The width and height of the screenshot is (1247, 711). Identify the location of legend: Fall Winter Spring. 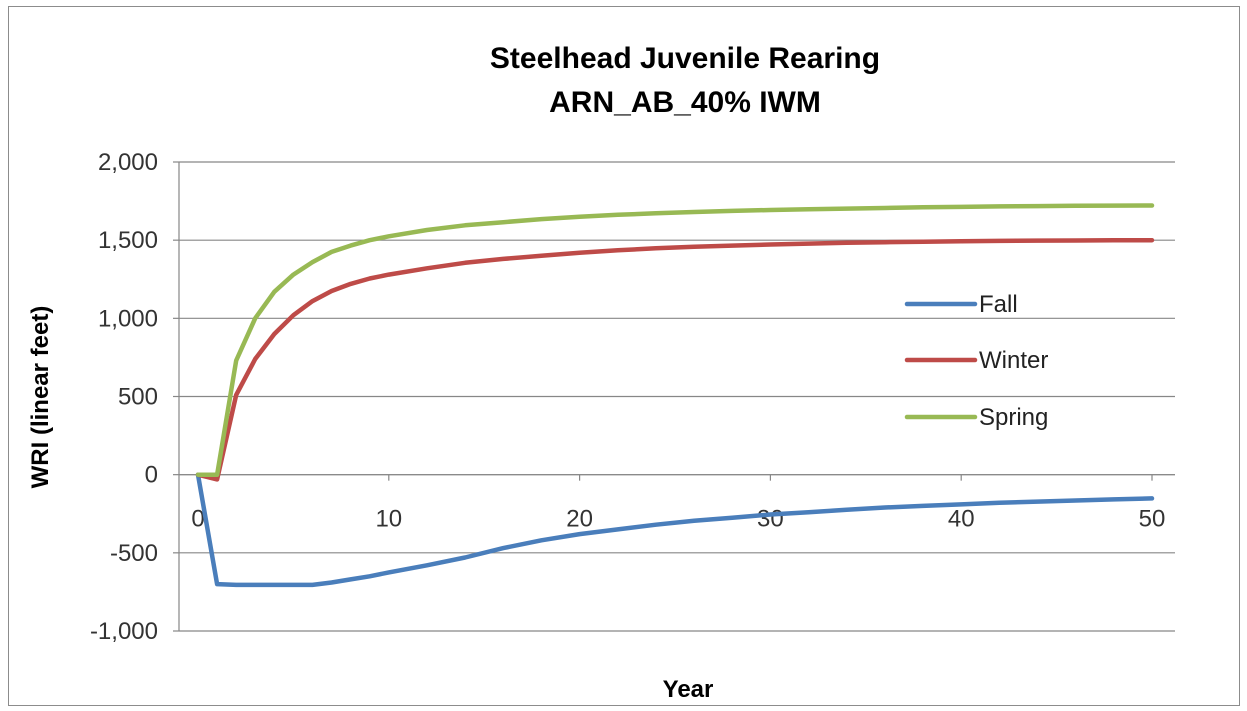
(976, 361).